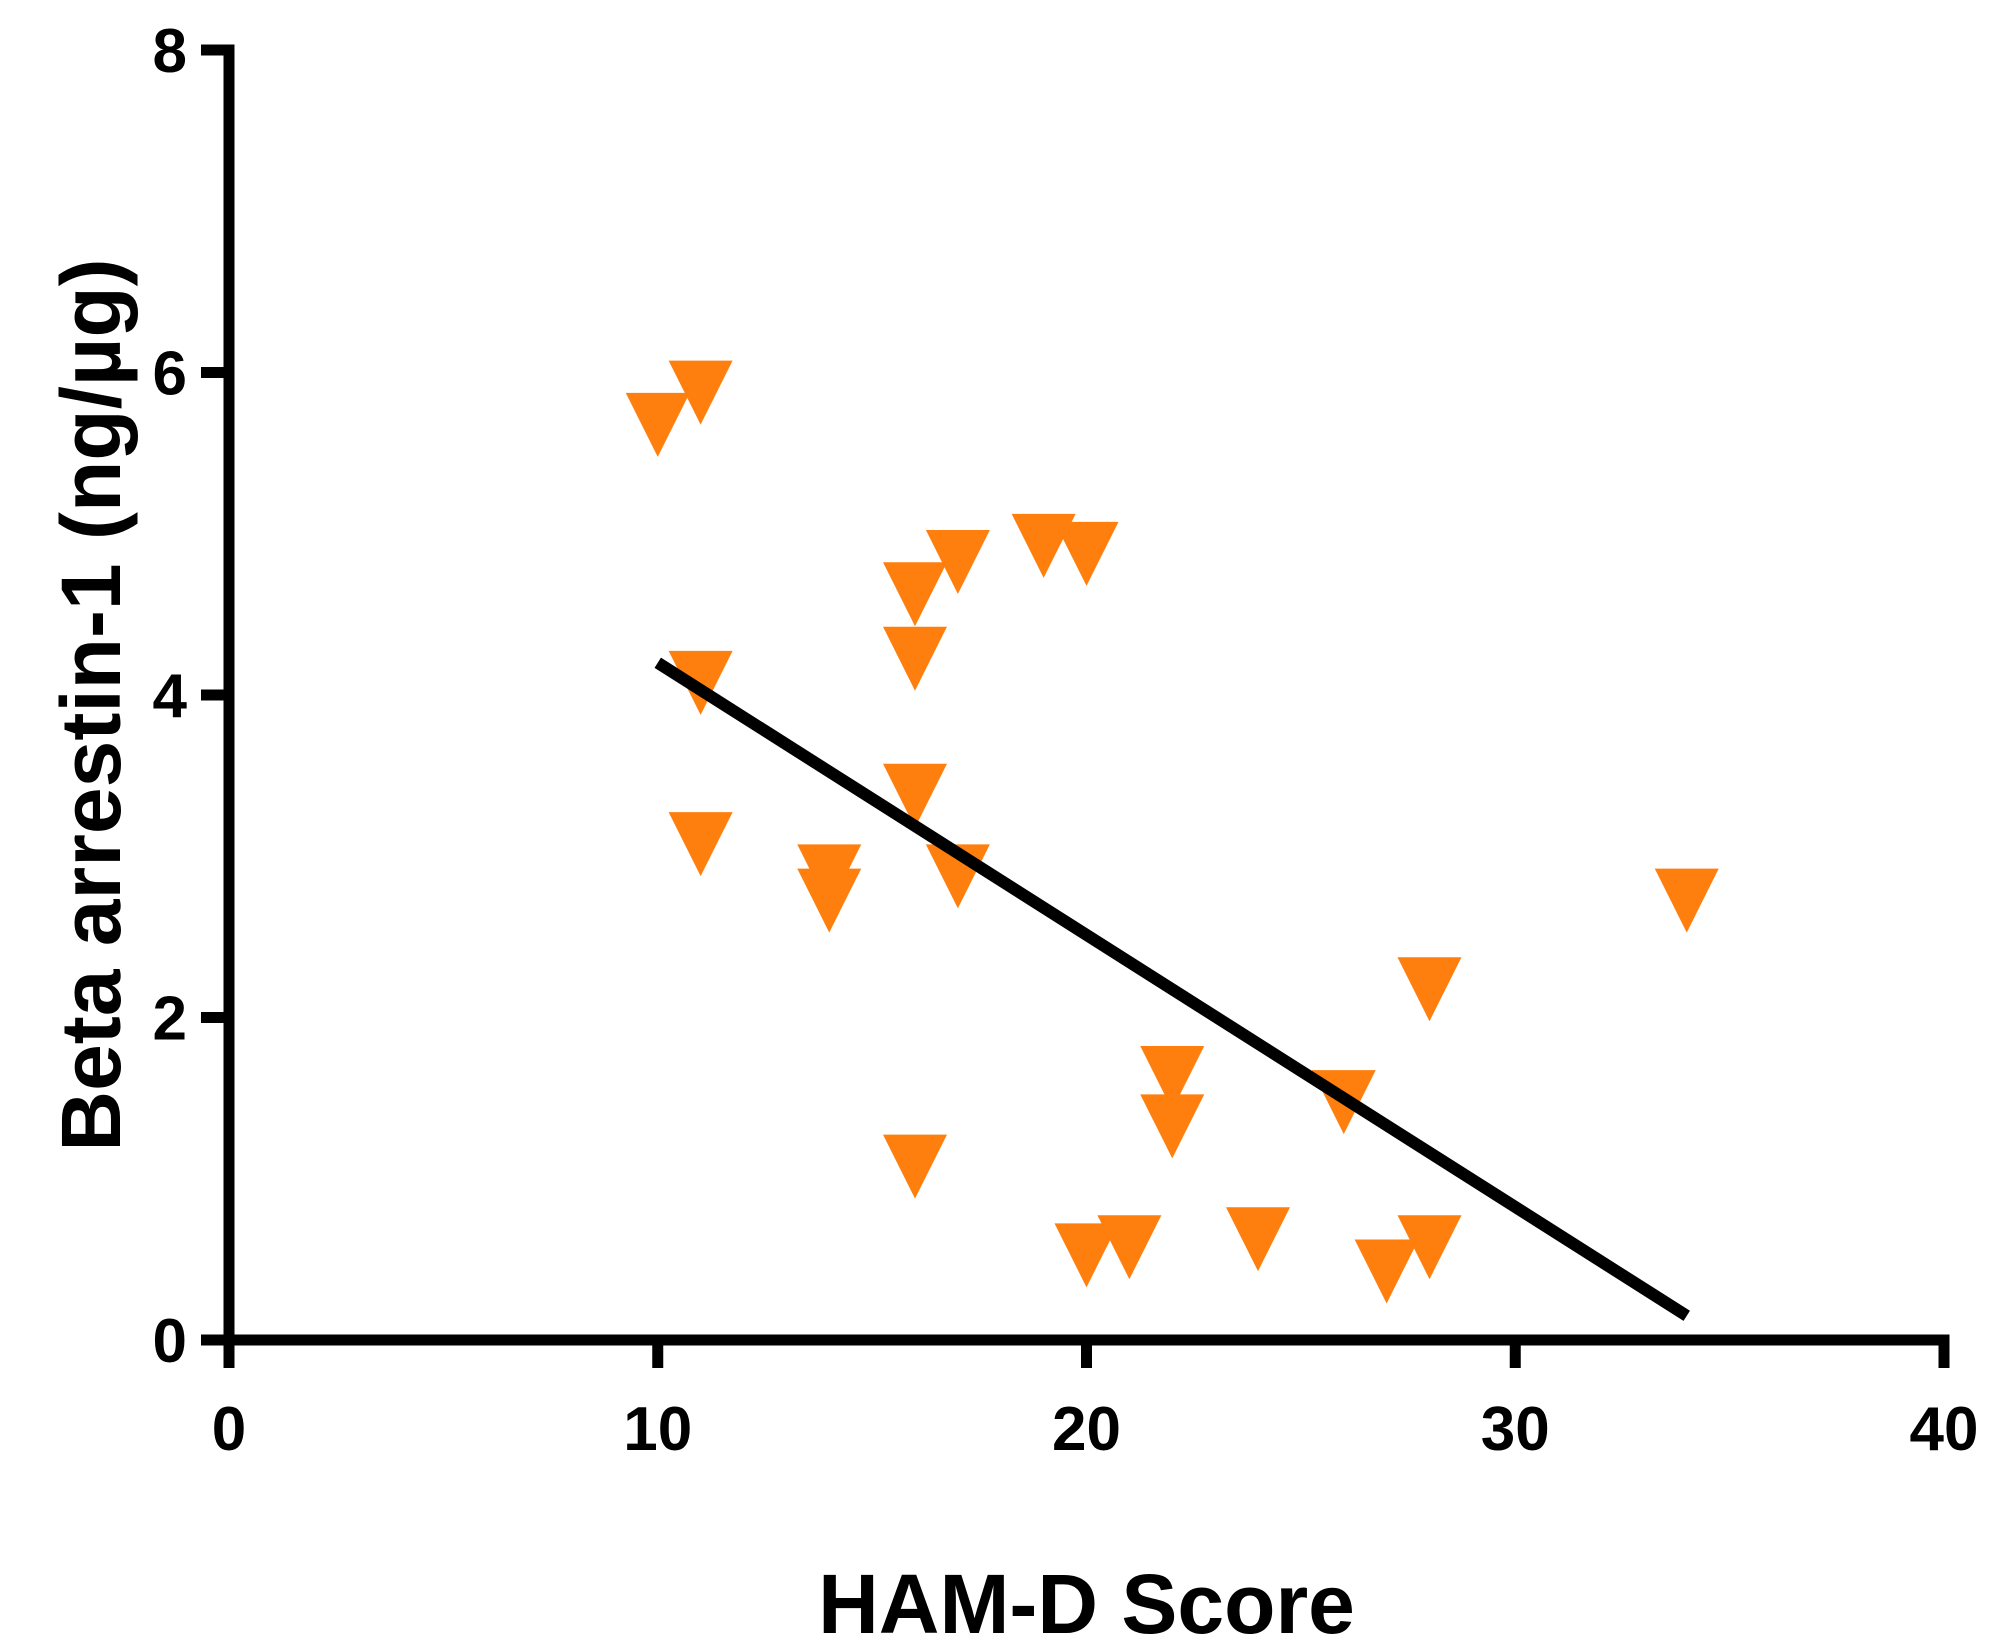 The image size is (1998, 1649). What do you see at coordinates (170, 696) in the screenshot?
I see `y-tick-label: 4` at bounding box center [170, 696].